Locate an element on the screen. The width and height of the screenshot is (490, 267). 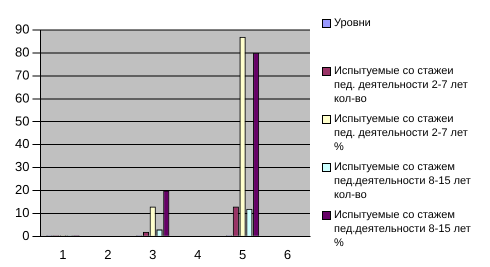
x-tick-label: 4 is located at coordinates (198, 254).